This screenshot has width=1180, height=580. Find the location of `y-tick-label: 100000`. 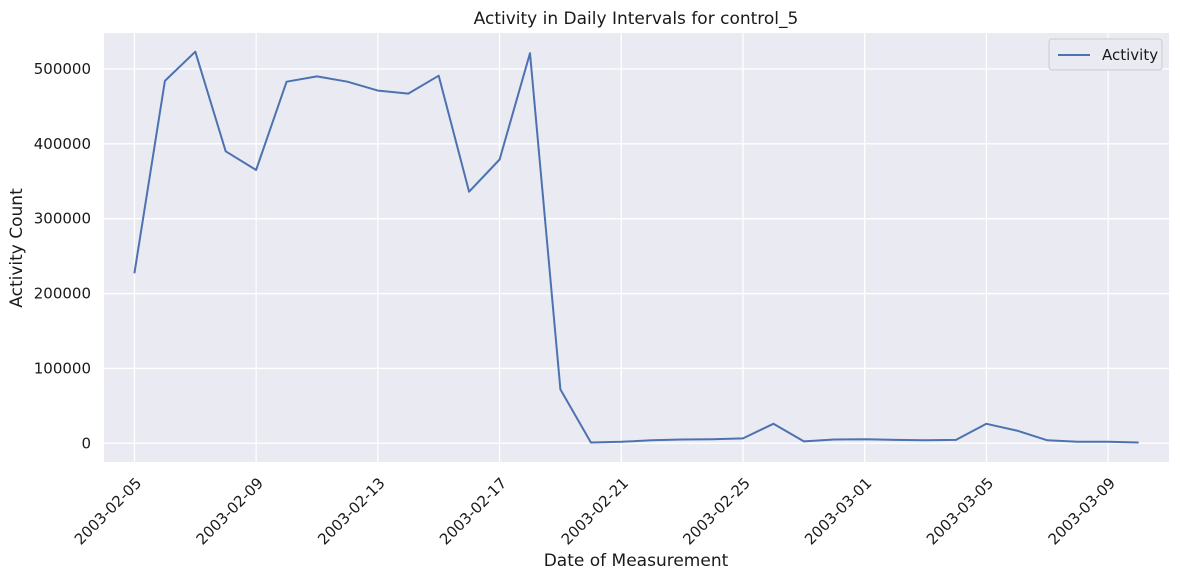

y-tick-label: 100000 is located at coordinates (62, 368).